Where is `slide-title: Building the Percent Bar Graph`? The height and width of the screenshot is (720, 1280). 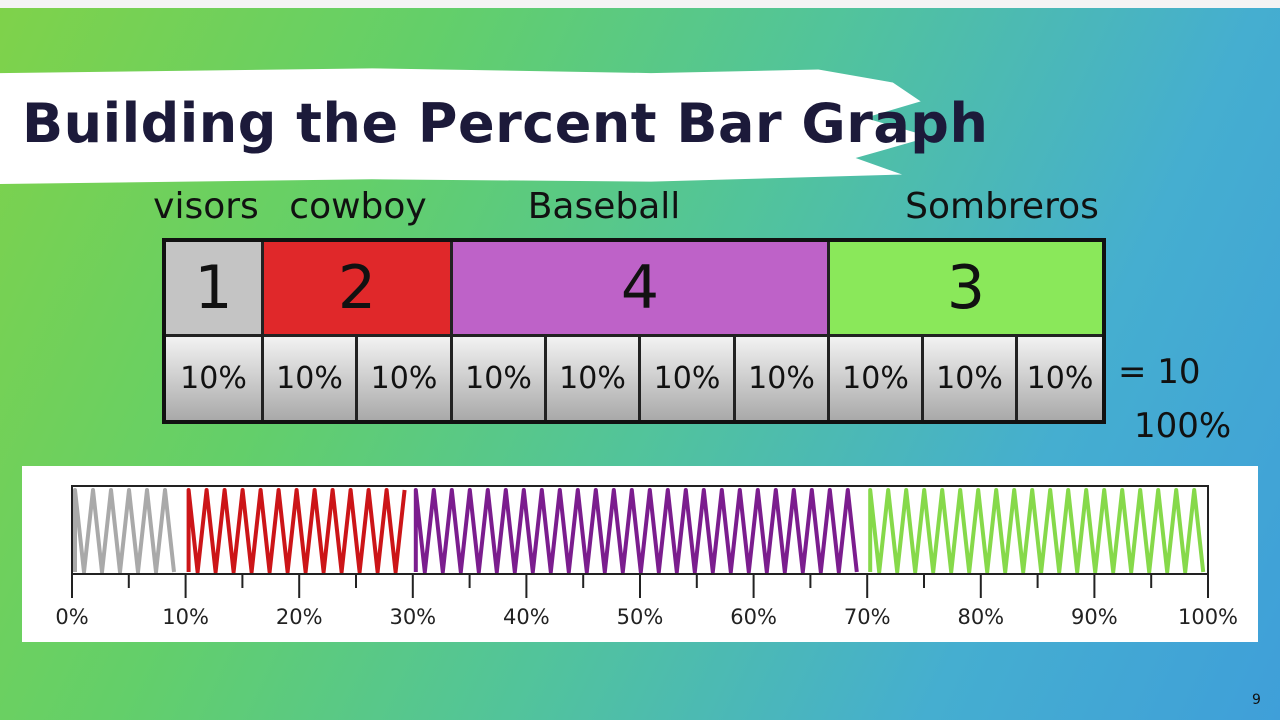
slide-title: Building the Percent Bar Graph is located at coordinates (505, 123).